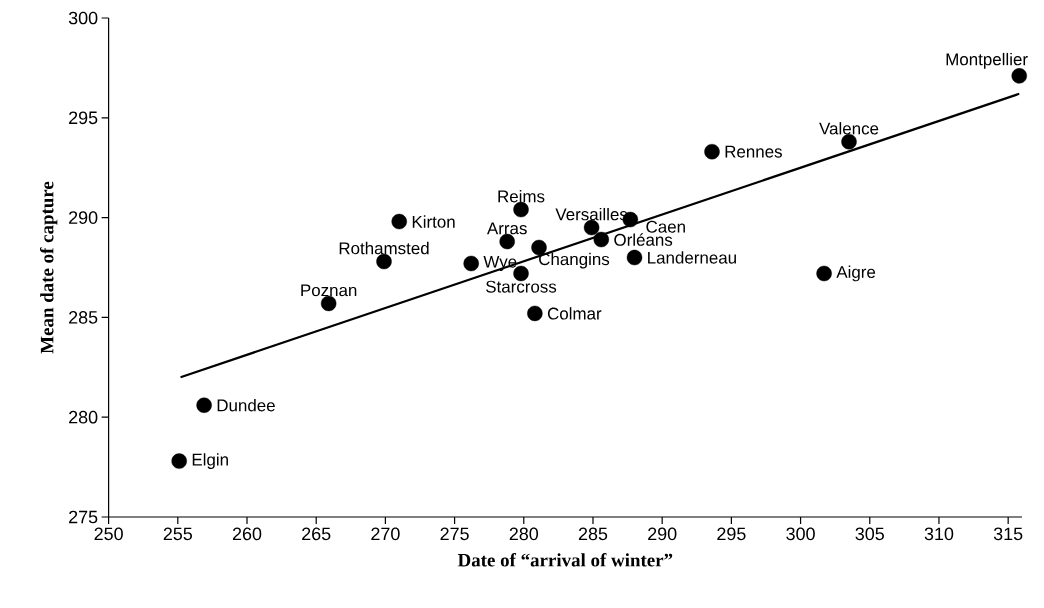 The width and height of the screenshot is (1044, 608). Describe the element at coordinates (83, 18) in the screenshot. I see `y-tick-label: 300` at that location.